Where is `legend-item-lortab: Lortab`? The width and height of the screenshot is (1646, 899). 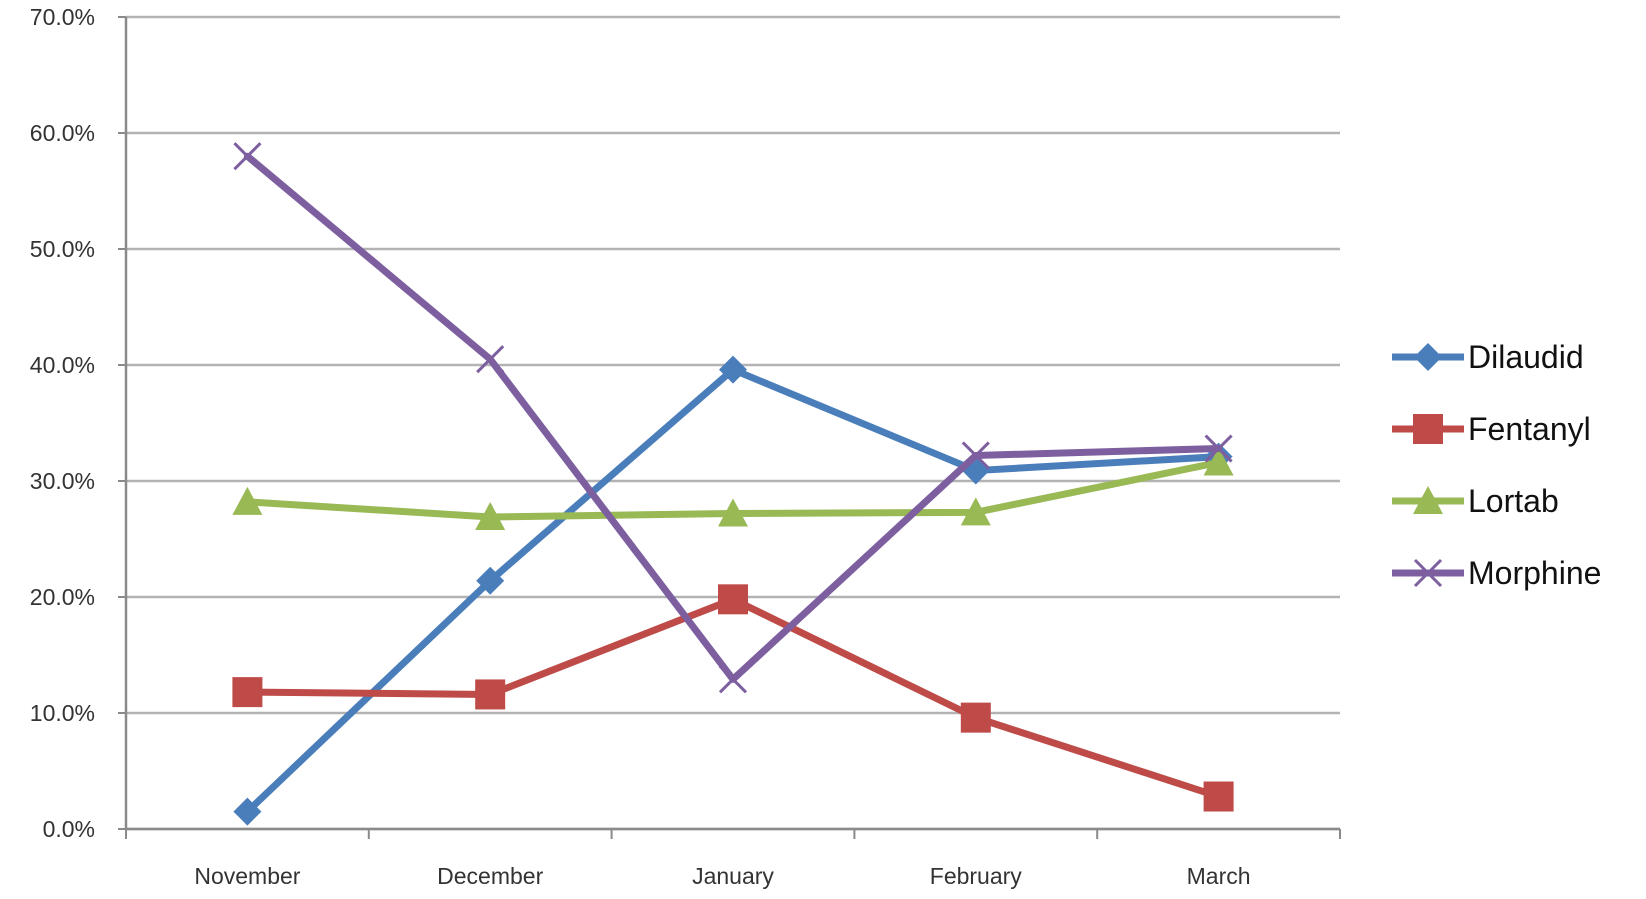 legend-item-lortab: Lortab is located at coordinates (1475, 501).